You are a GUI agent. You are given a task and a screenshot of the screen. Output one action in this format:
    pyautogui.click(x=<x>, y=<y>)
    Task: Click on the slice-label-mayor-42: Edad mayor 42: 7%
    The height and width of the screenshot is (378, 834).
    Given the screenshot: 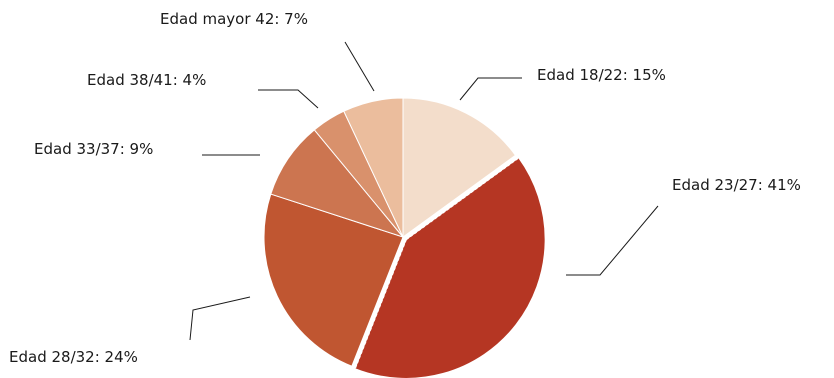 What is the action you would take?
    pyautogui.click(x=234, y=19)
    